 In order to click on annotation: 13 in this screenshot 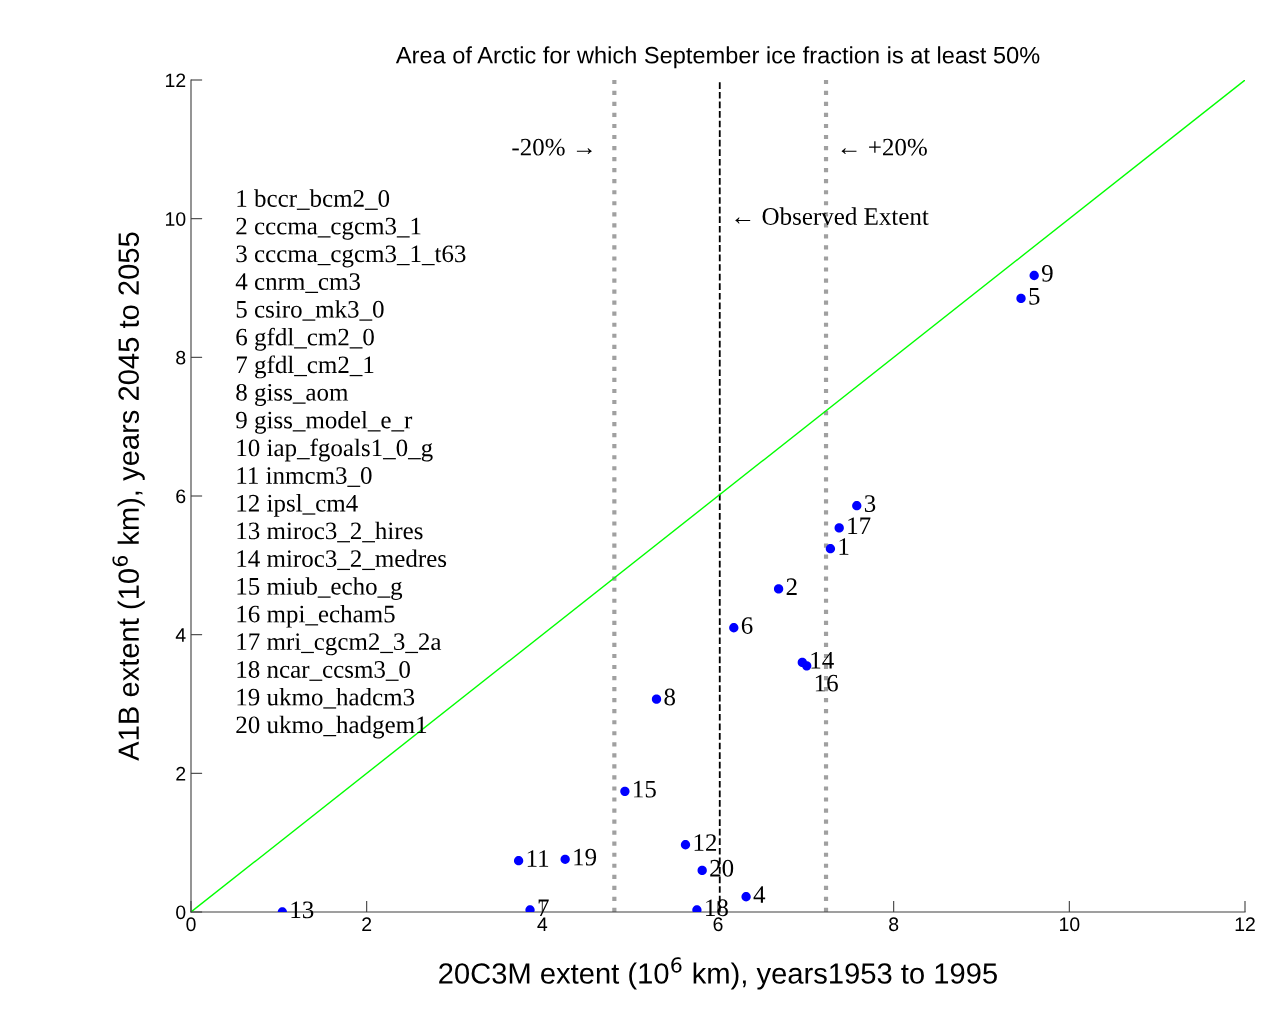, I will do `click(302, 910)`.